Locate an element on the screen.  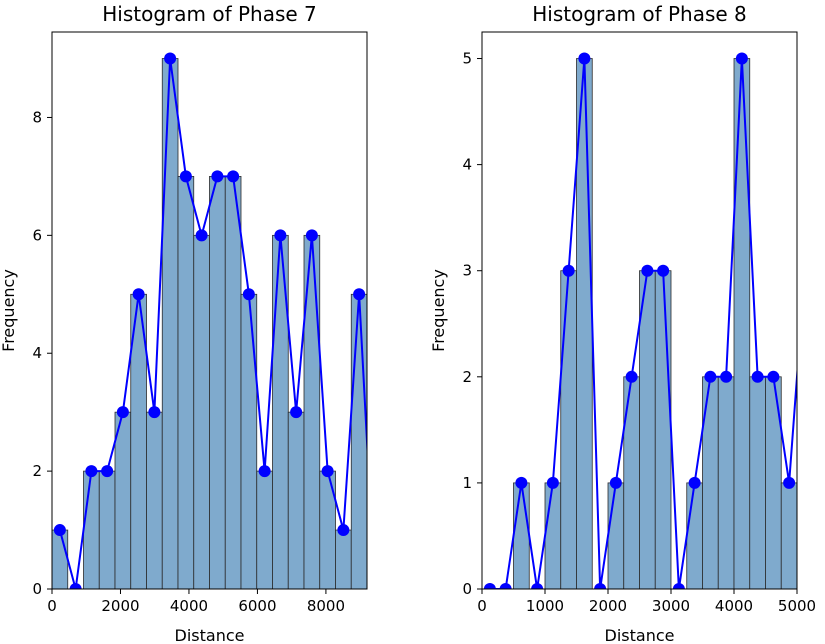
y-tick-label: 1 is located at coordinates (467, 483).